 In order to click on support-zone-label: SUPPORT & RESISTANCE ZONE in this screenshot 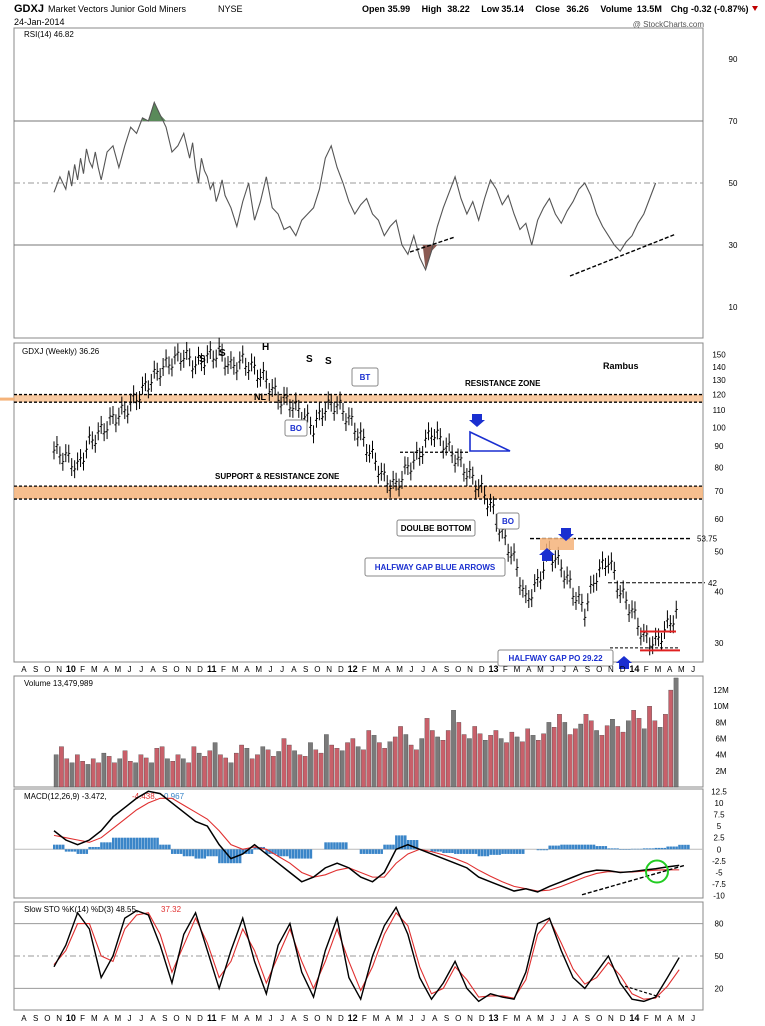, I will do `click(277, 476)`.